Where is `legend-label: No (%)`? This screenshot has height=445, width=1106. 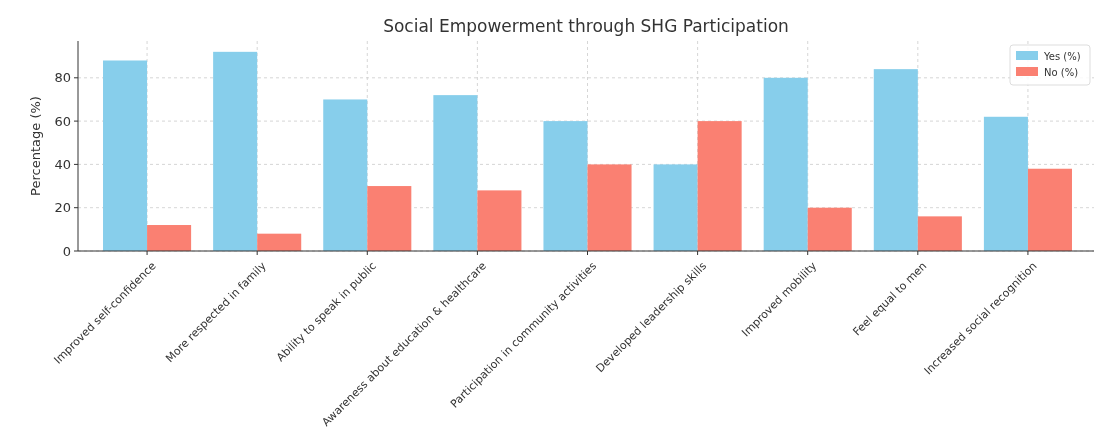 legend-label: No (%) is located at coordinates (1061, 72).